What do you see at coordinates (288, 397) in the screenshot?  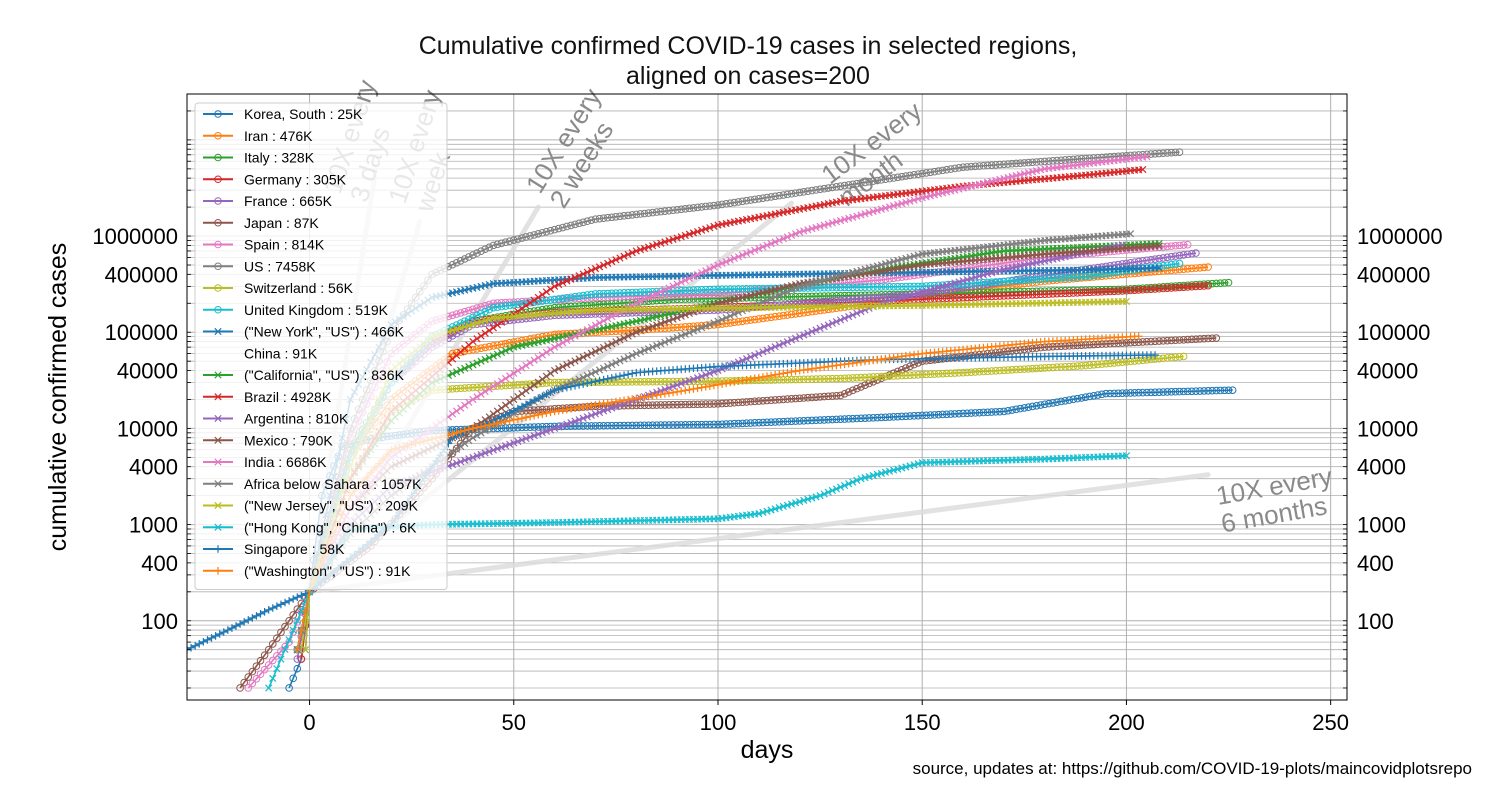 I see `legend-label: Brazil : 4928K` at bounding box center [288, 397].